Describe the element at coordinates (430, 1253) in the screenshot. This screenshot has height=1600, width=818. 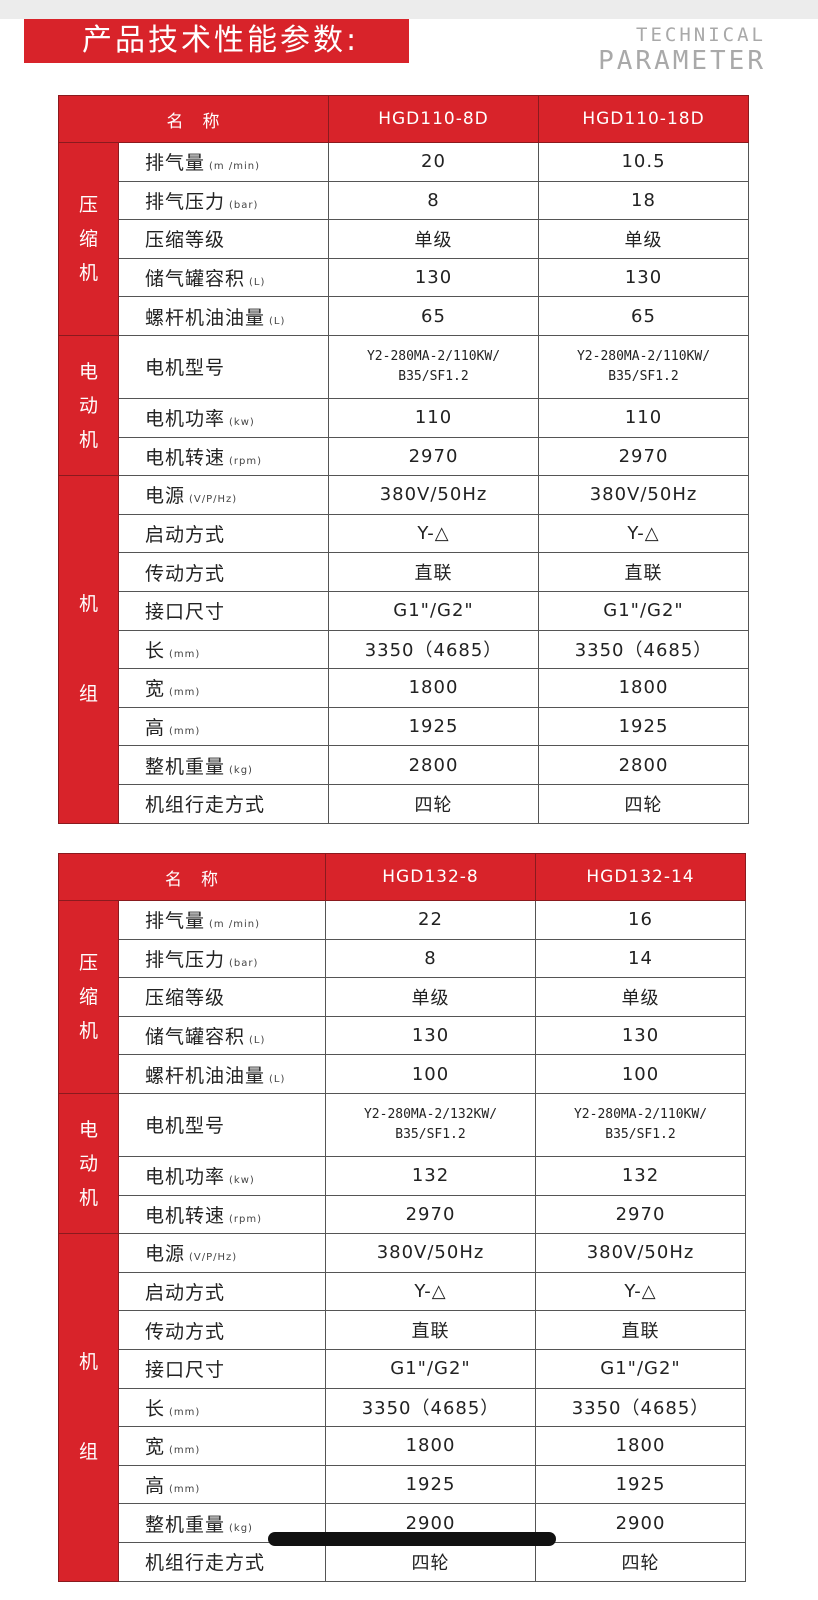
I see `value-cell: 380V/50Hz` at that location.